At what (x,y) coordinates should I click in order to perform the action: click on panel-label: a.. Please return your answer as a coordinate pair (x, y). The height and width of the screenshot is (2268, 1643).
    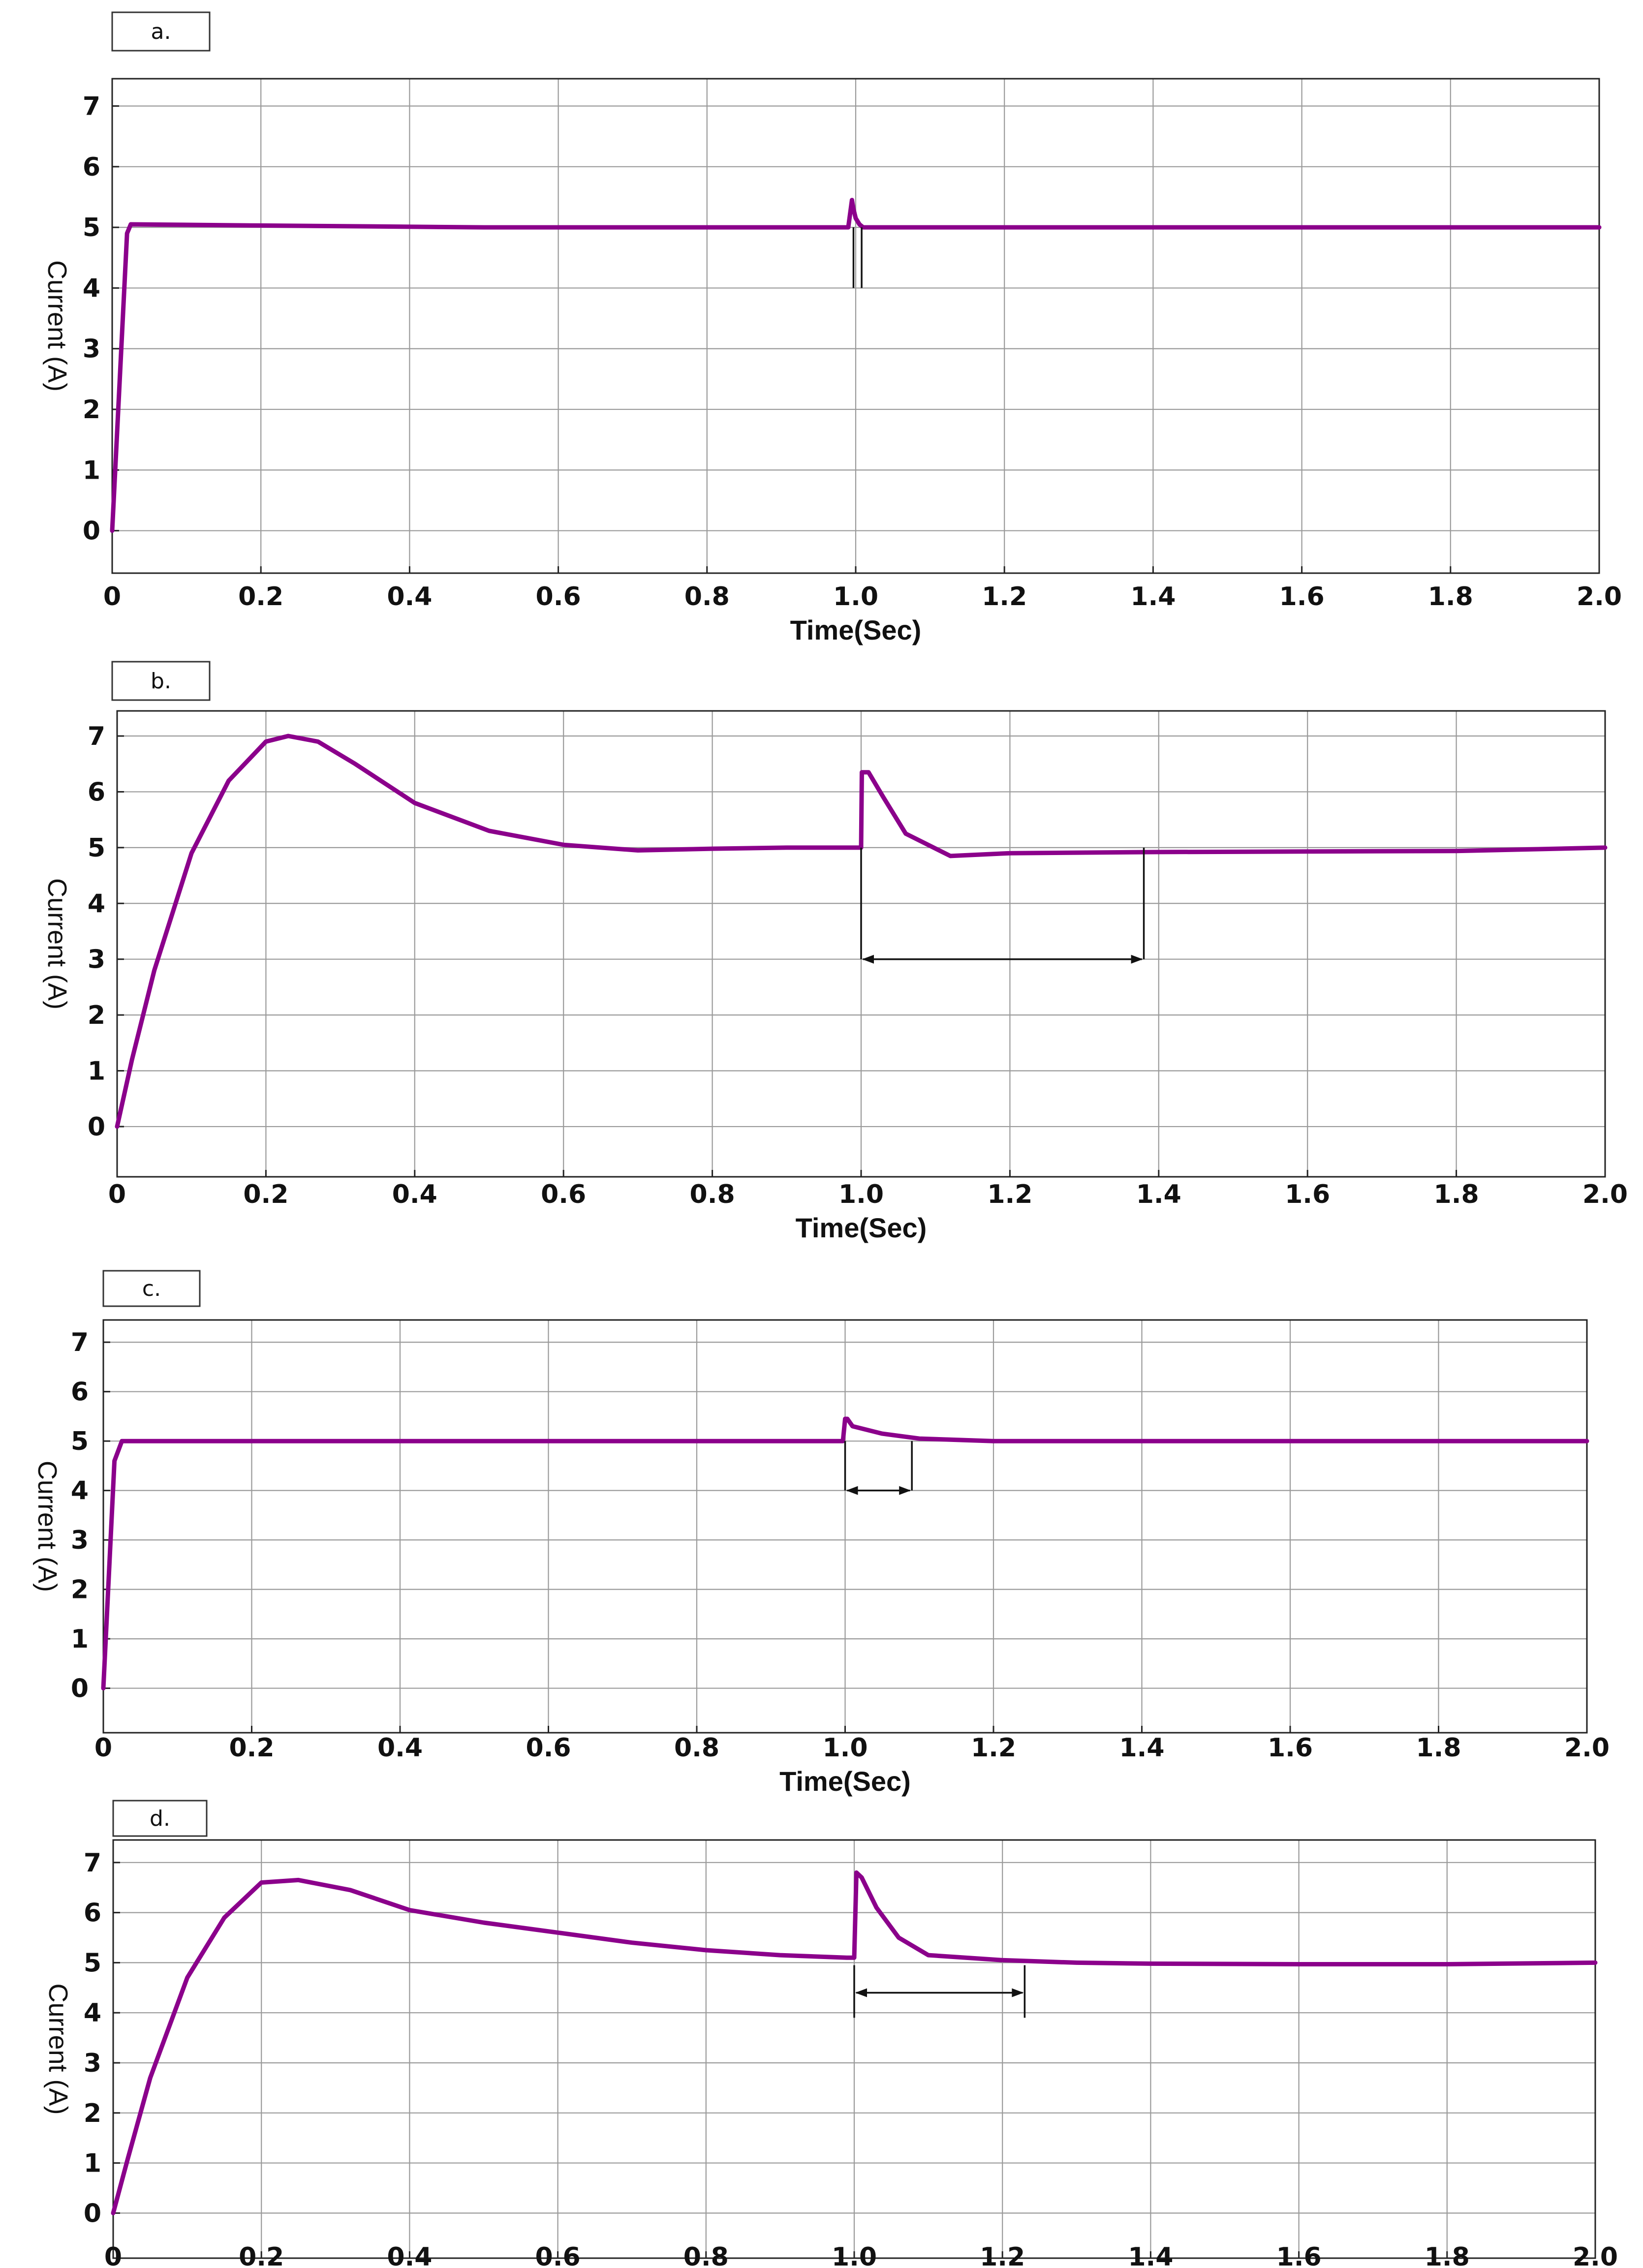
    Looking at the image, I should click on (161, 32).